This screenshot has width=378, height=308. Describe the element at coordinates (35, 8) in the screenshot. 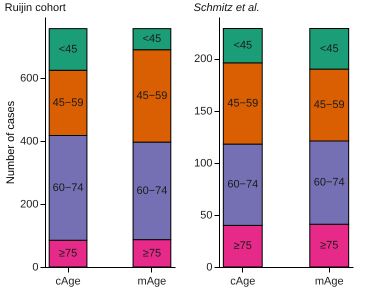

I see `chart-title: Ruijin cohort` at that location.